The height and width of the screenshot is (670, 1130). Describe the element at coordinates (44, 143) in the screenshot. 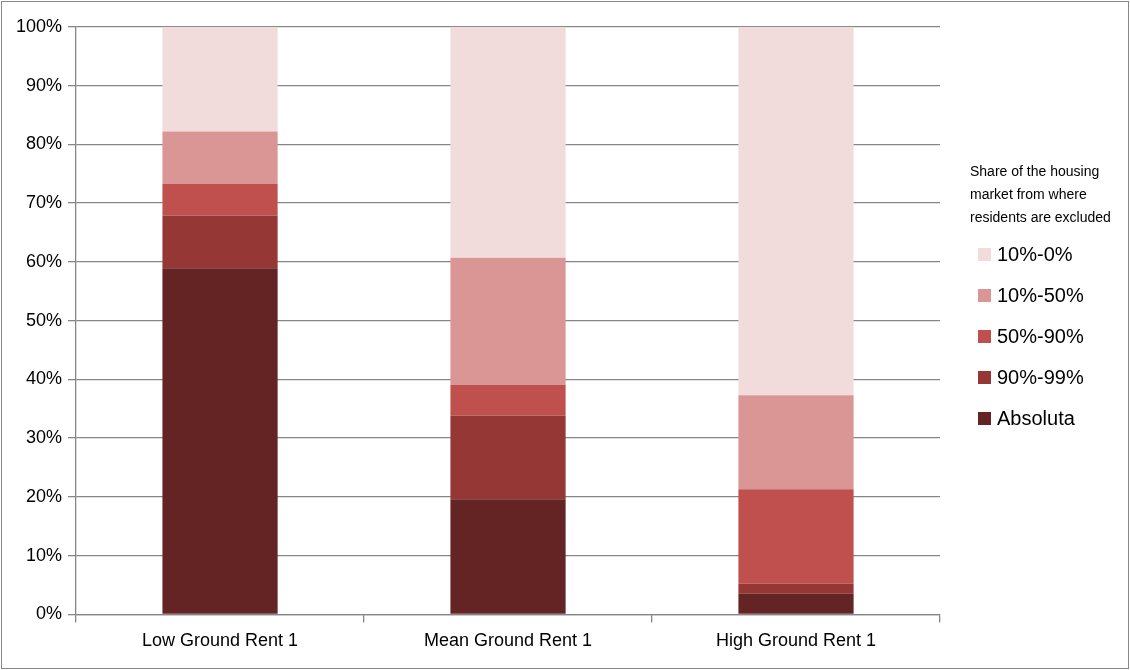

I see `y-tick-label: 80%` at that location.